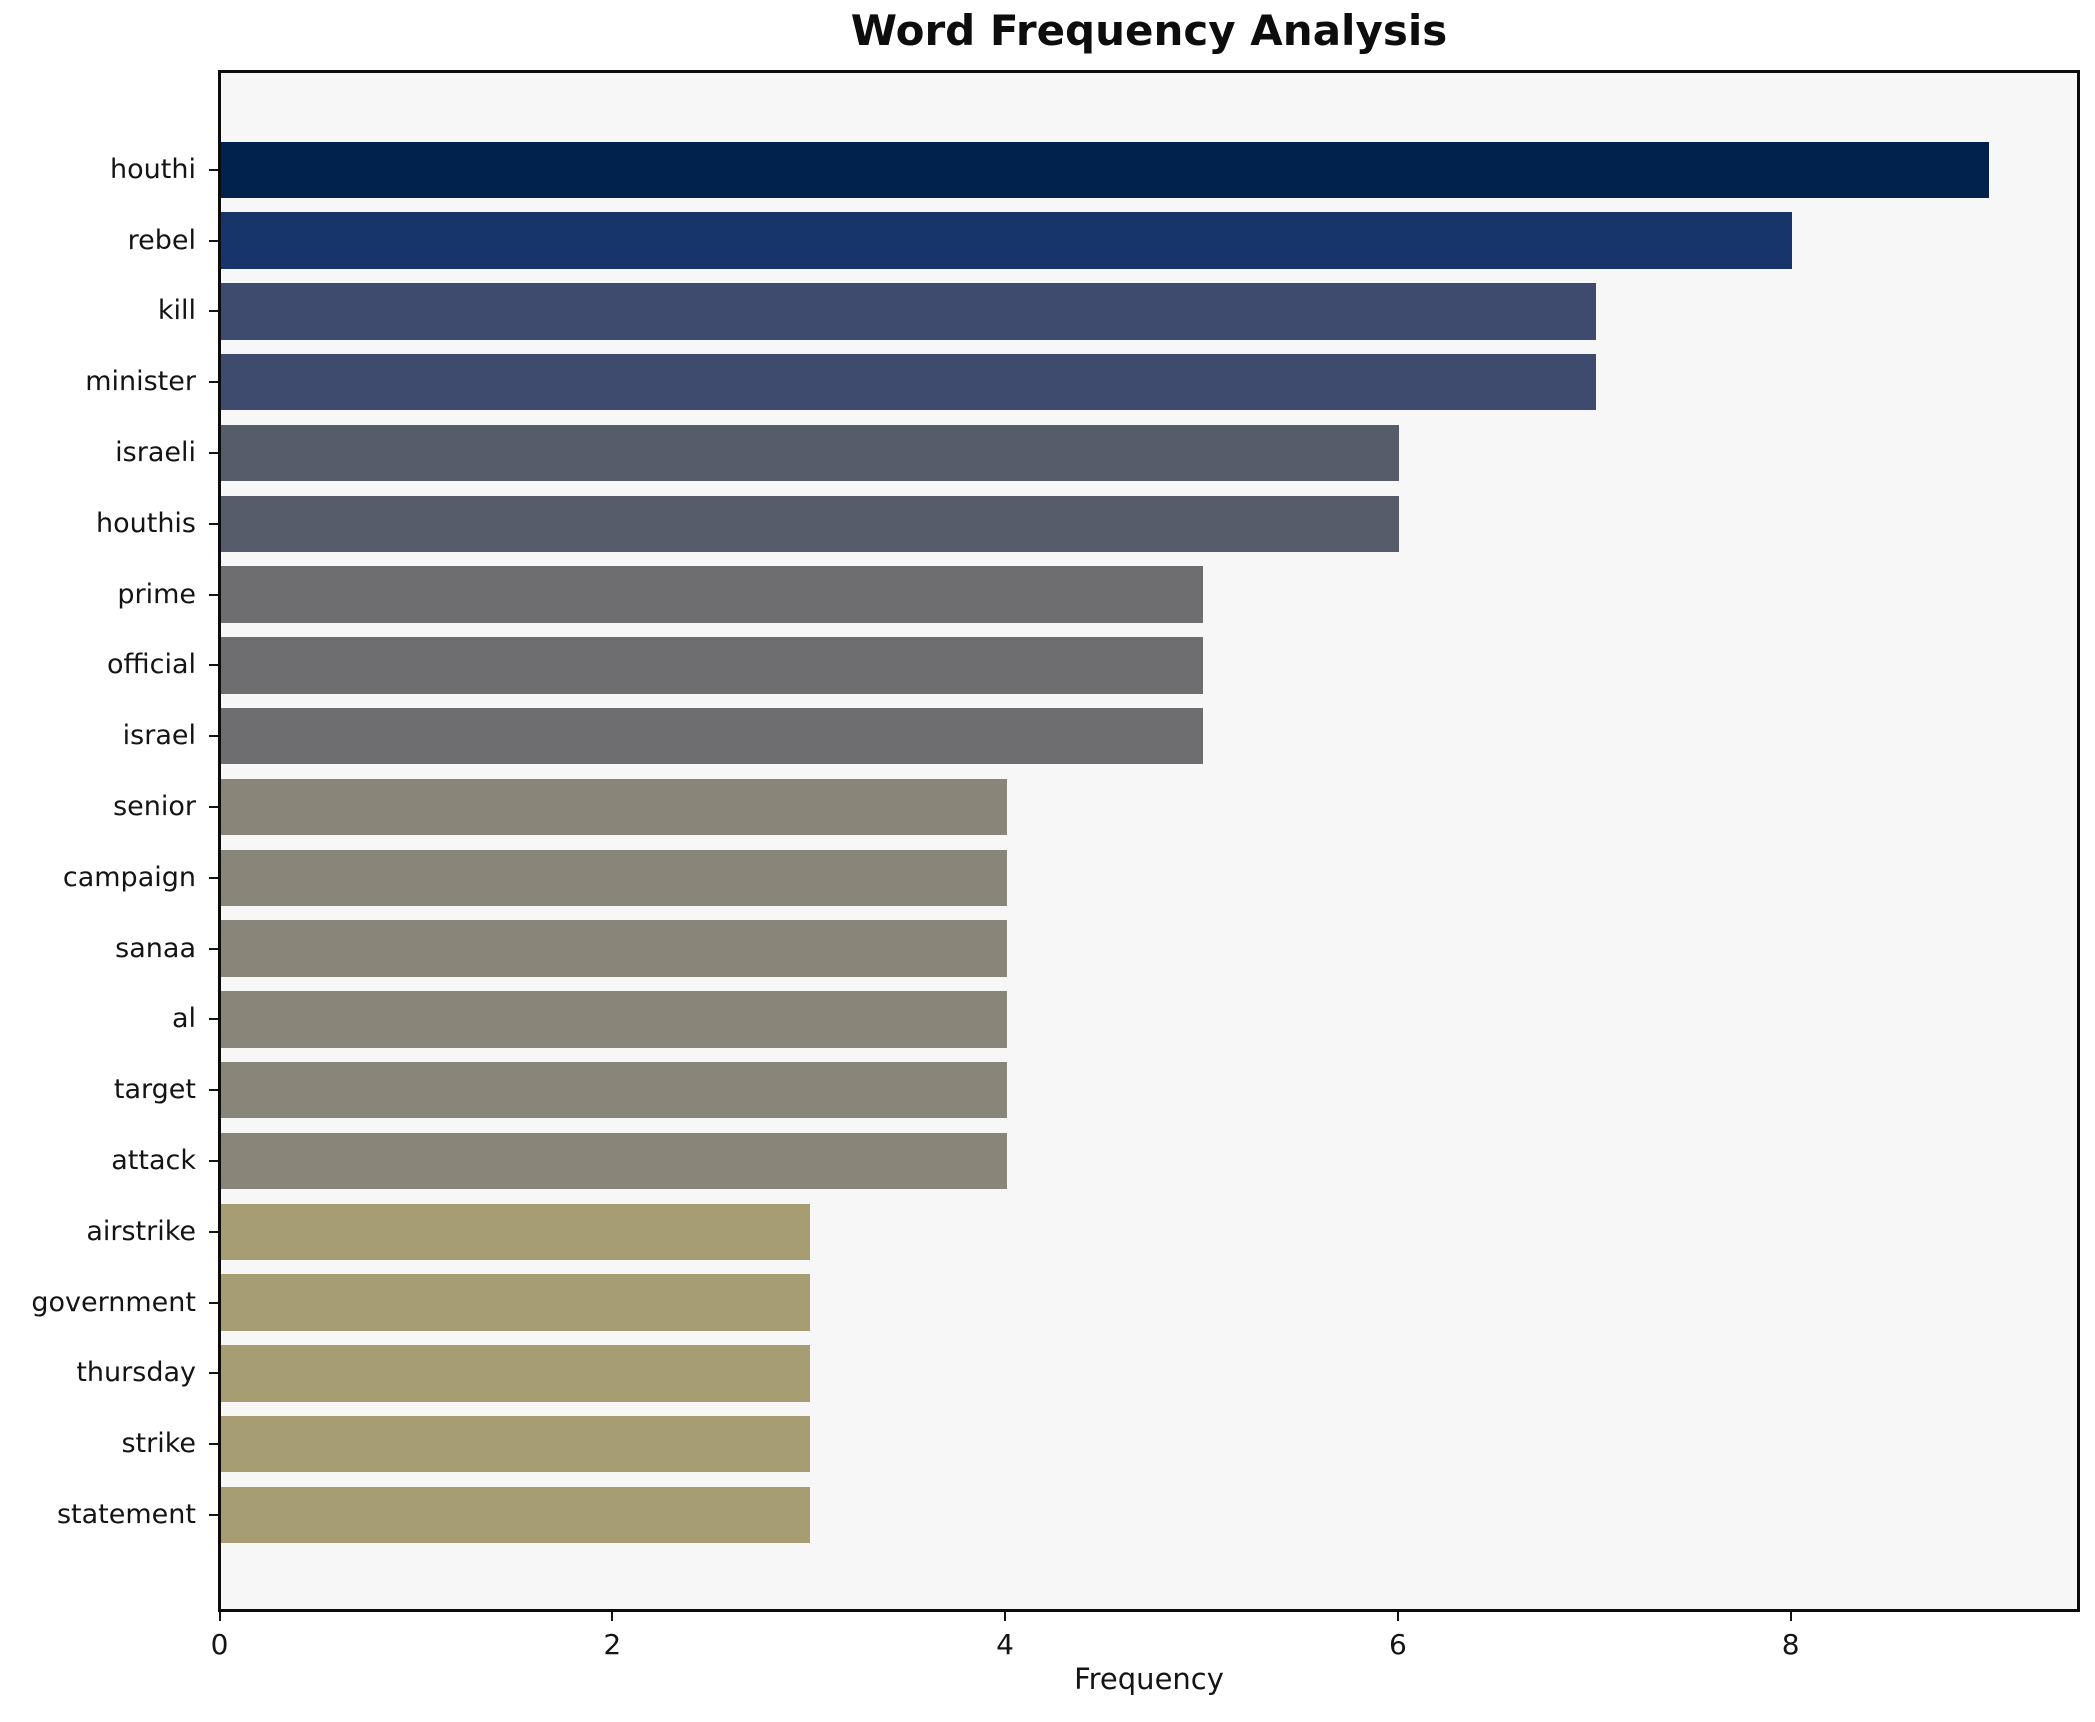 This screenshot has height=1722, width=2095. Describe the element at coordinates (140, 382) in the screenshot. I see `y-tick-label: minister` at that location.